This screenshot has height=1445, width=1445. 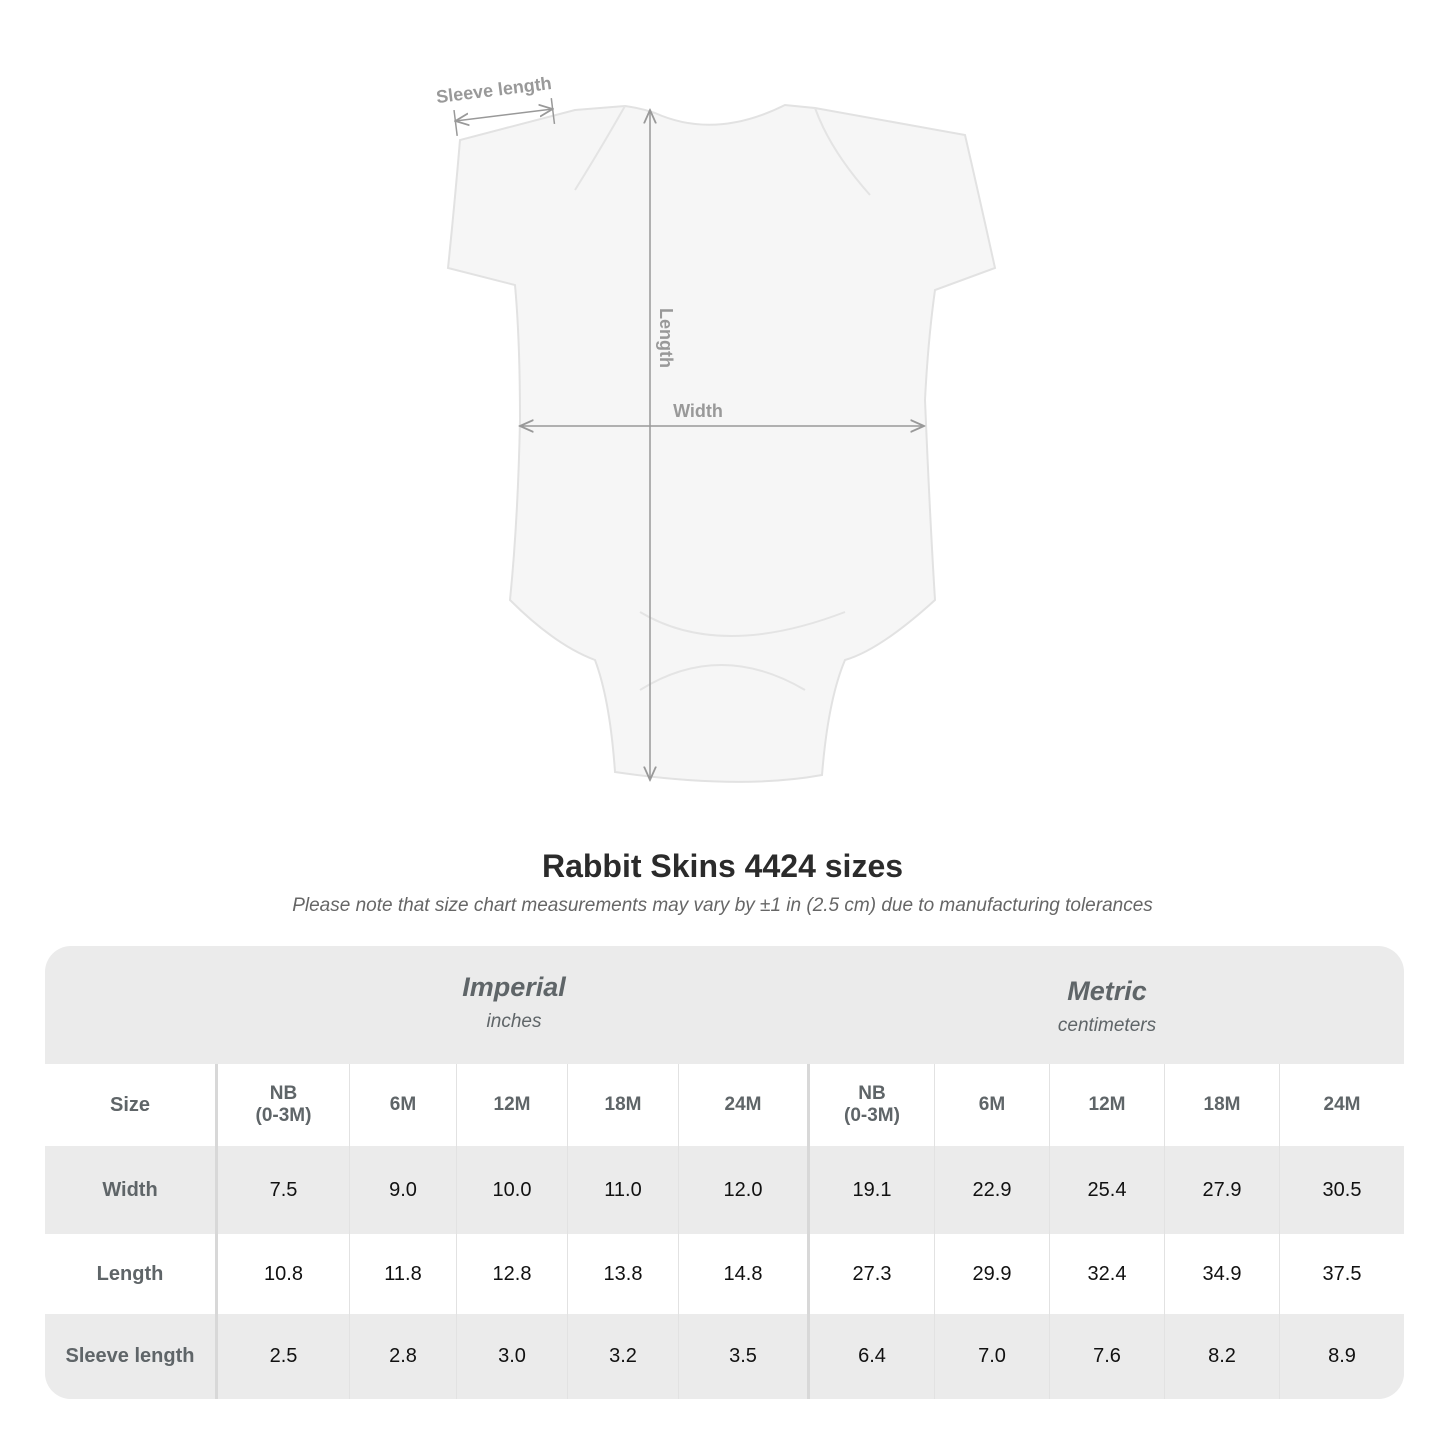 What do you see at coordinates (992, 1274) in the screenshot?
I see `table-cell: 29.9` at bounding box center [992, 1274].